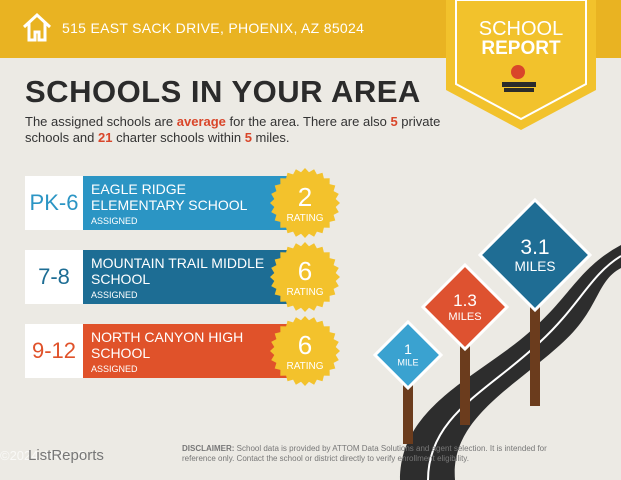 The height and width of the screenshot is (480, 621). What do you see at coordinates (521, 48) in the screenshot?
I see `badge-line2: REPORT` at bounding box center [521, 48].